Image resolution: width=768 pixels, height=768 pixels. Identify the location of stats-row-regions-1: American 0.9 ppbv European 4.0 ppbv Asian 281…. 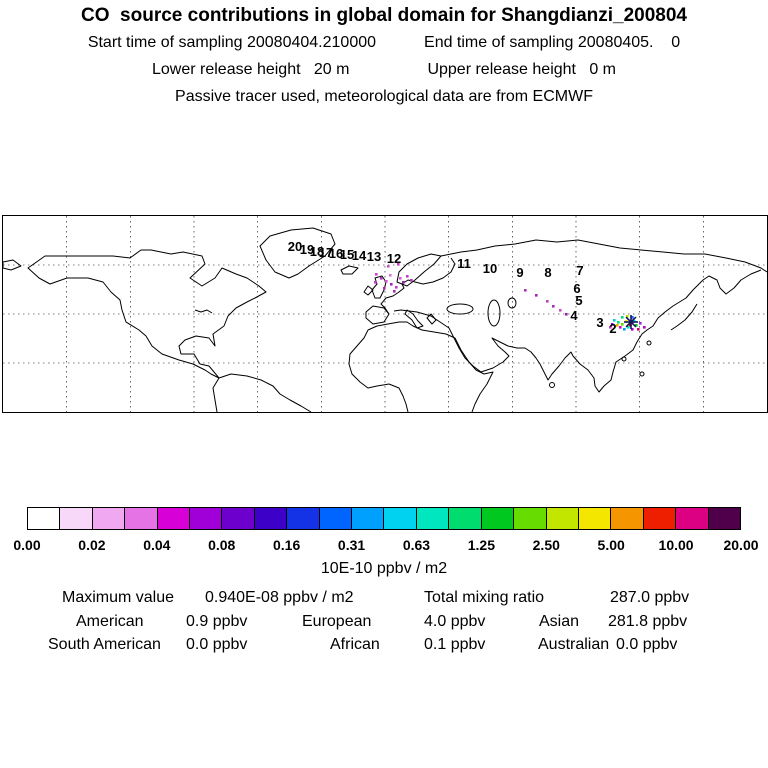
(384, 623).